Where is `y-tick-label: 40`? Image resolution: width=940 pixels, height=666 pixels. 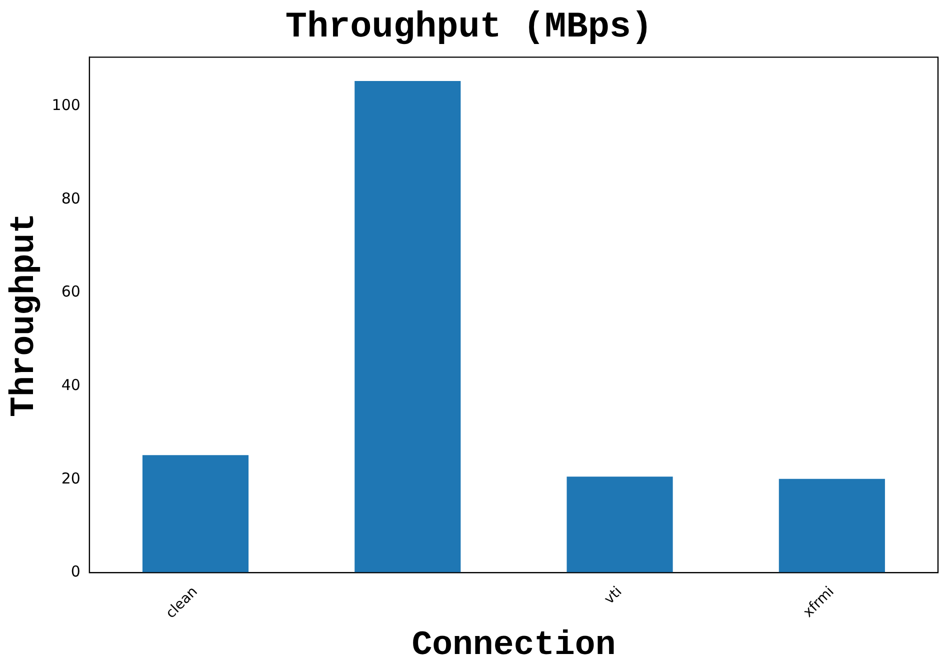 y-tick-label: 40 is located at coordinates (70, 385).